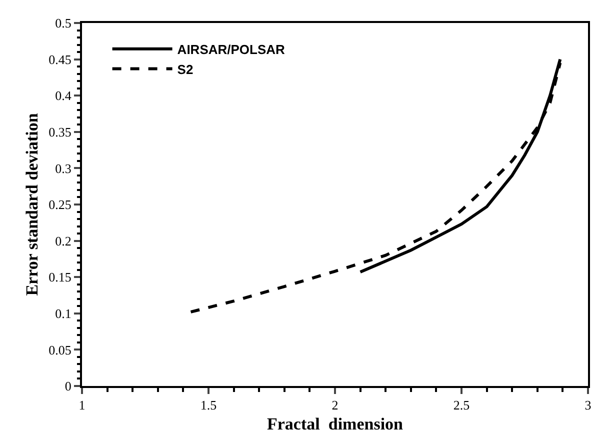 This screenshot has height=442, width=603. Describe the element at coordinates (68, 386) in the screenshot. I see `y-tick-label: 0` at that location.